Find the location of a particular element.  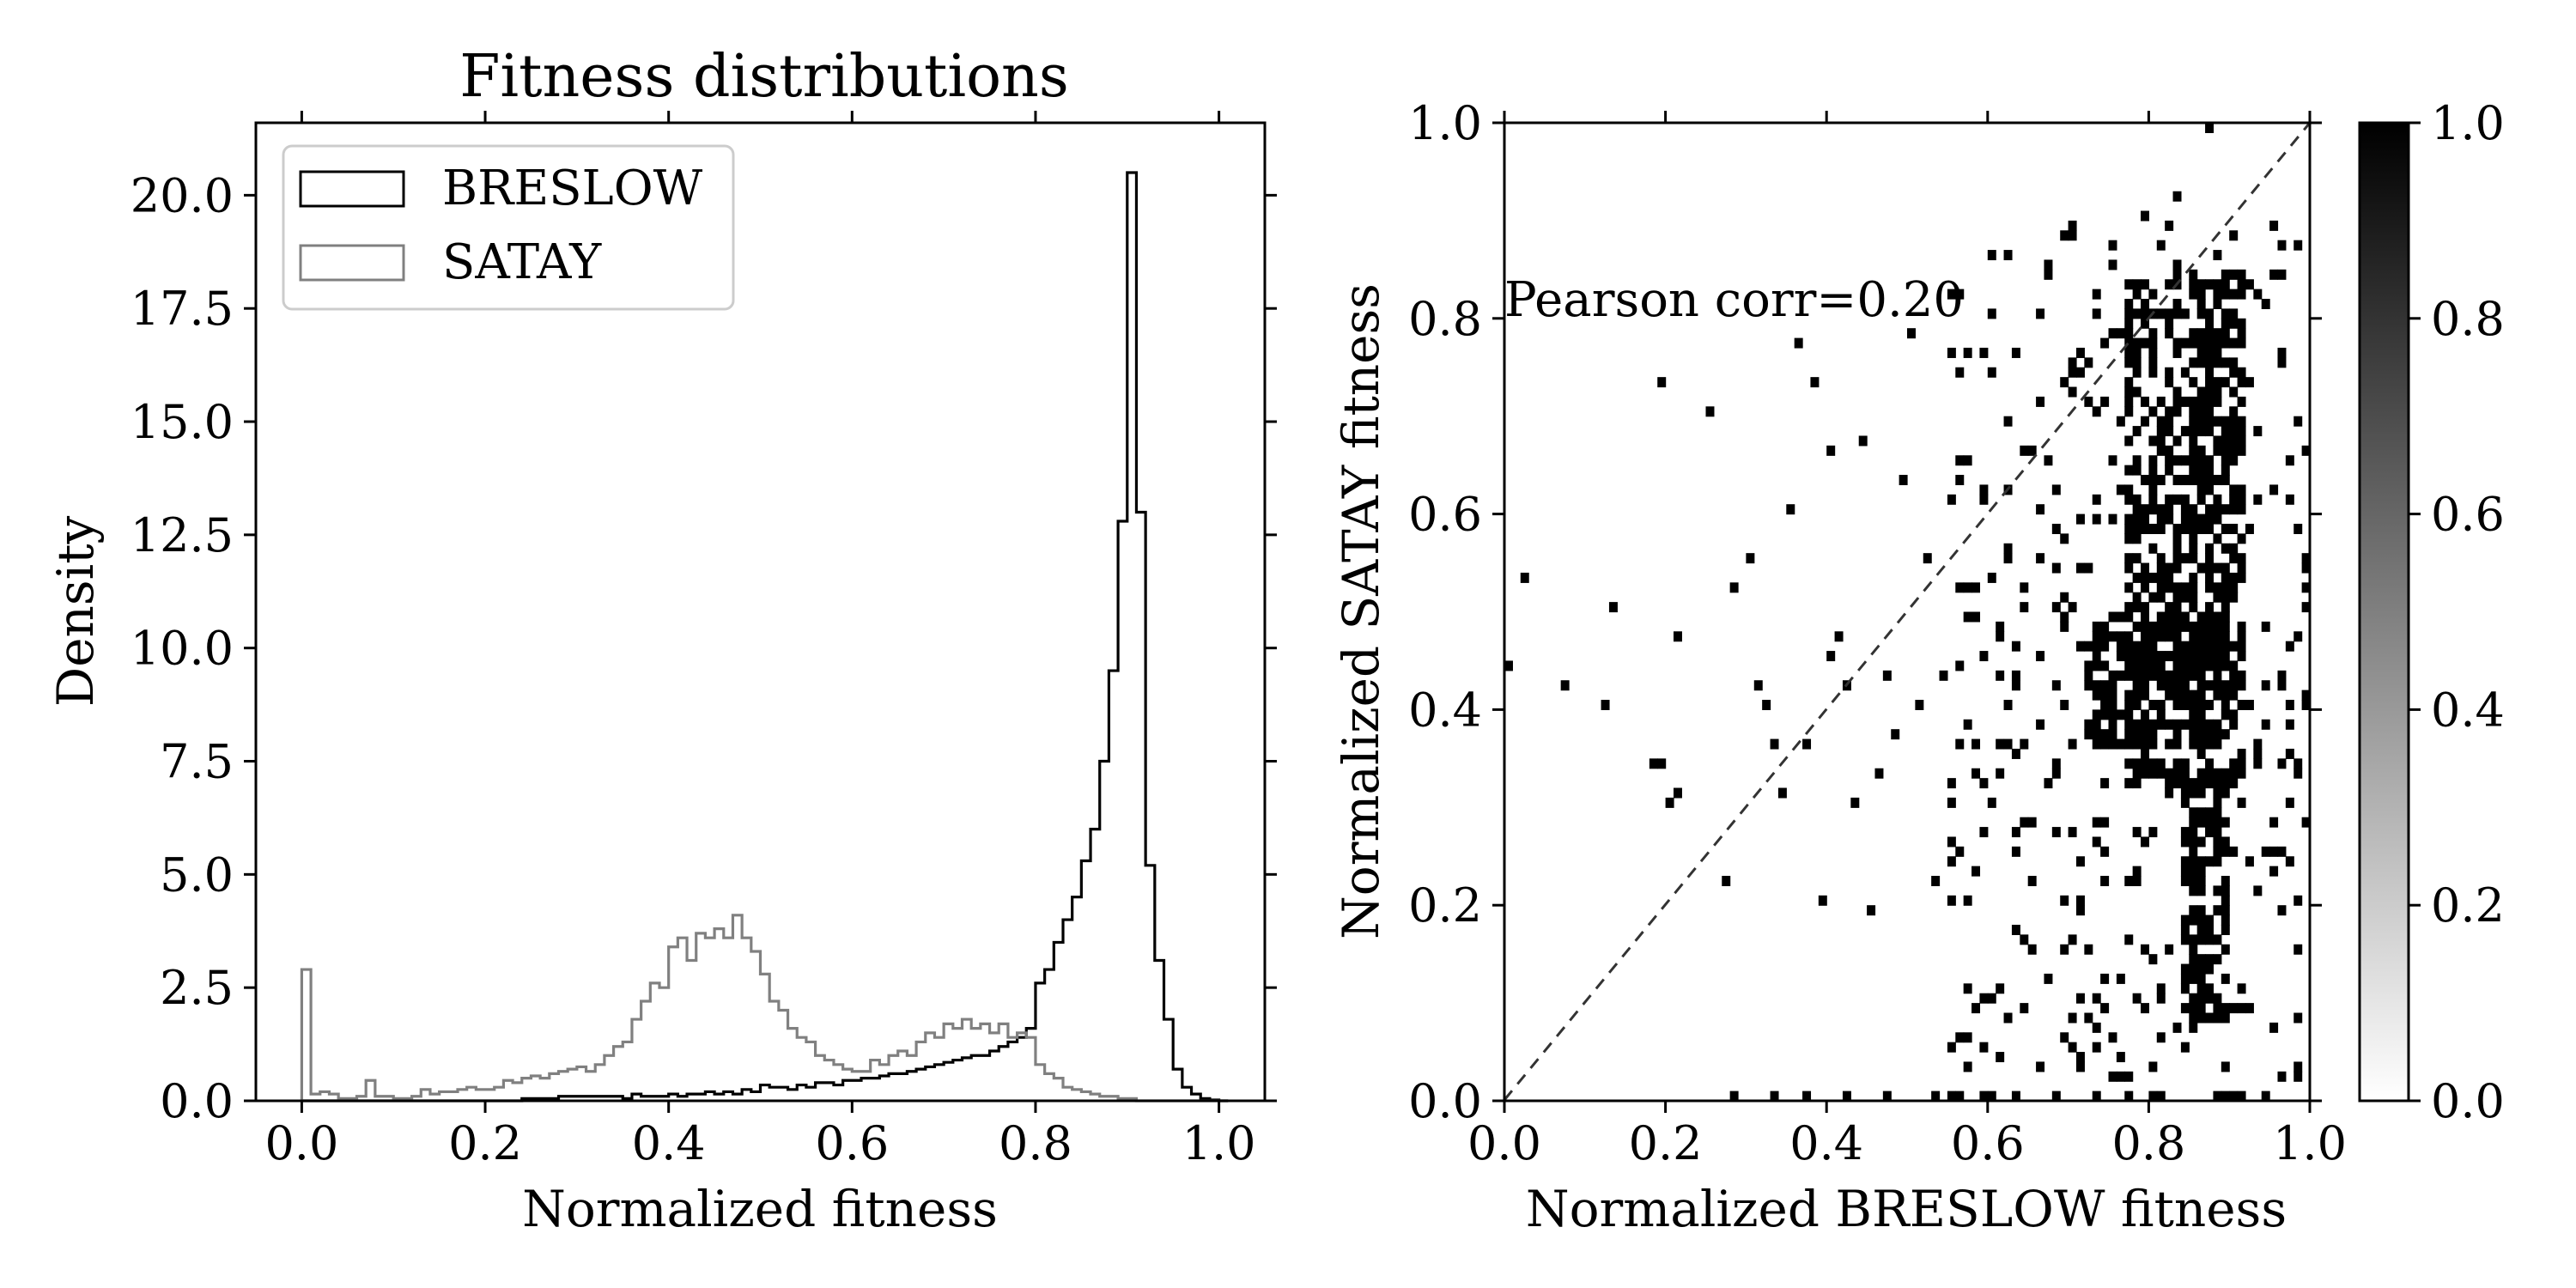

colorbar-tick-label: 0.8 is located at coordinates (2468, 319).